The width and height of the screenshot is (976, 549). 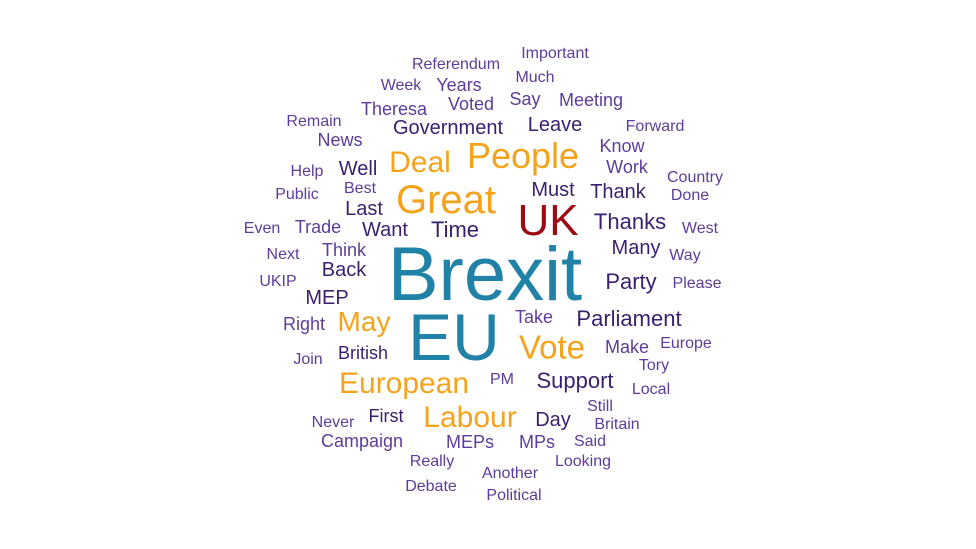 I want to click on word-best: Best, so click(x=360, y=188).